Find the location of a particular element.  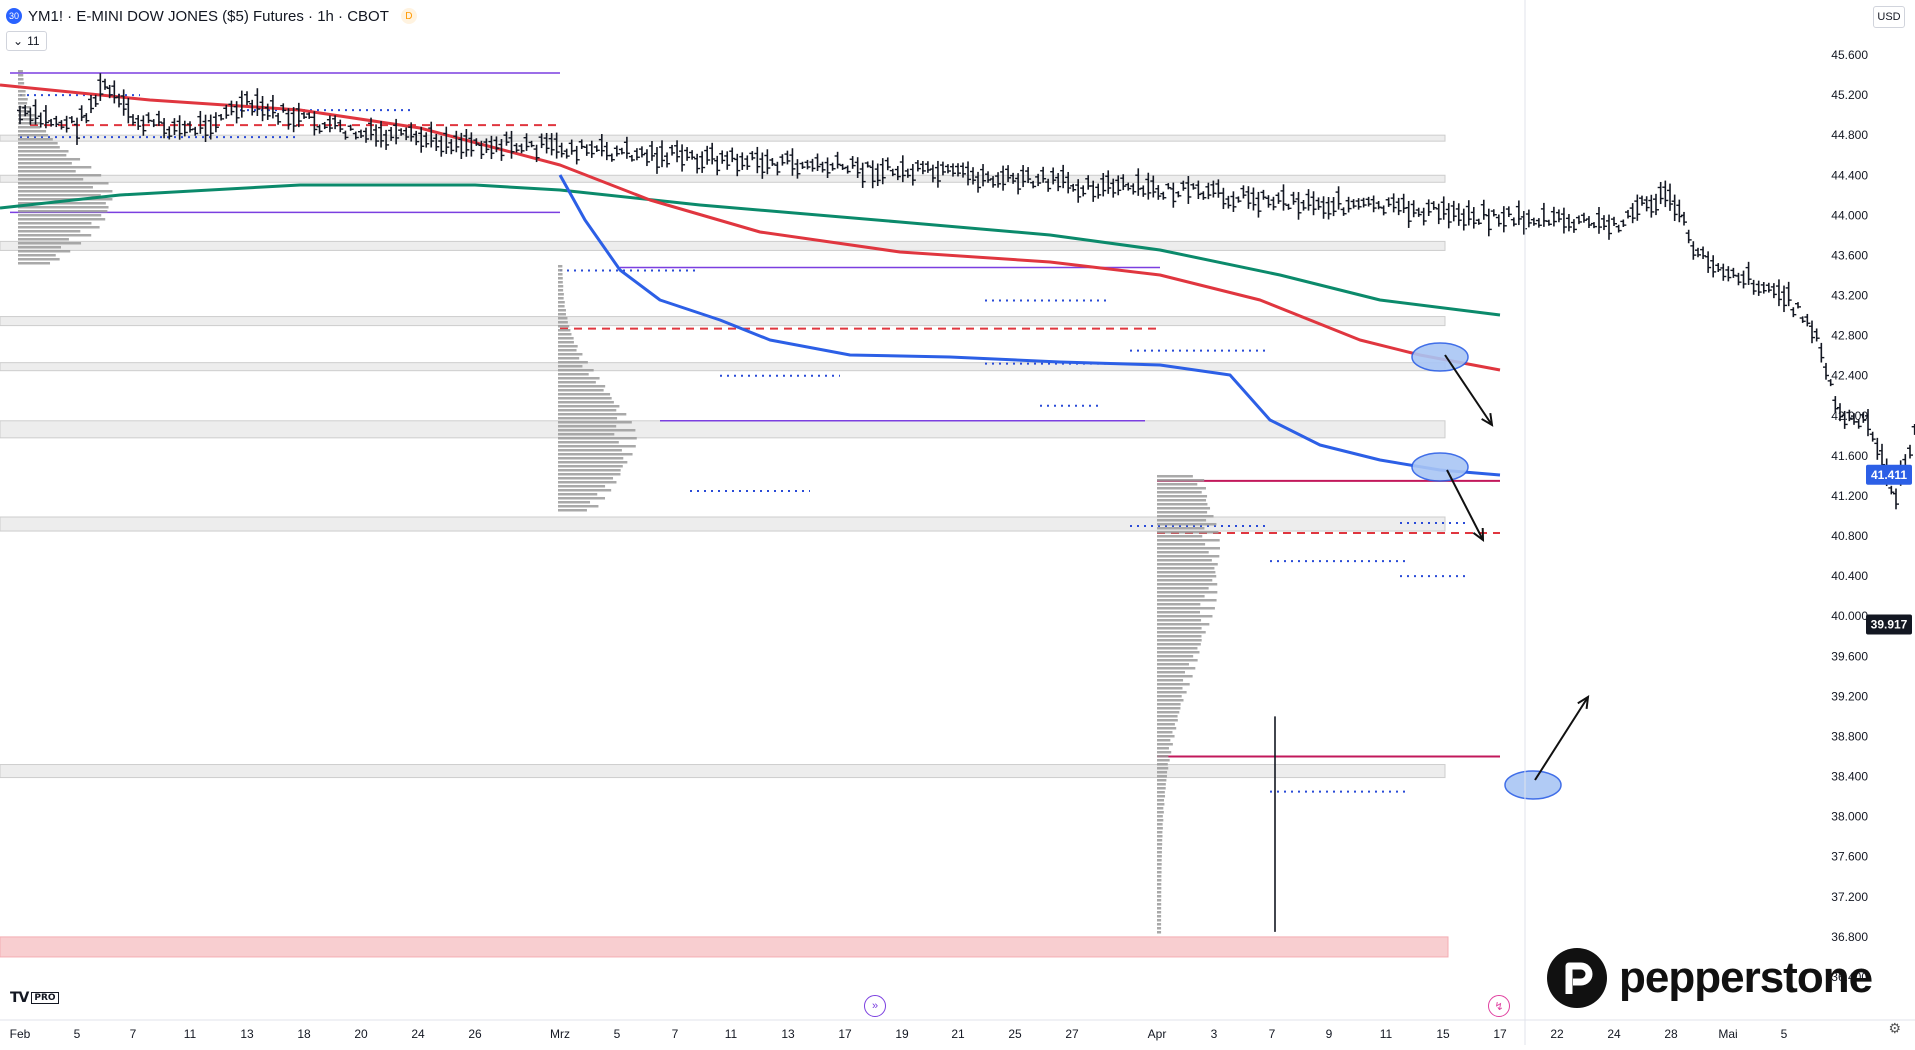

arrow-head is located at coordinates (1487, 419).